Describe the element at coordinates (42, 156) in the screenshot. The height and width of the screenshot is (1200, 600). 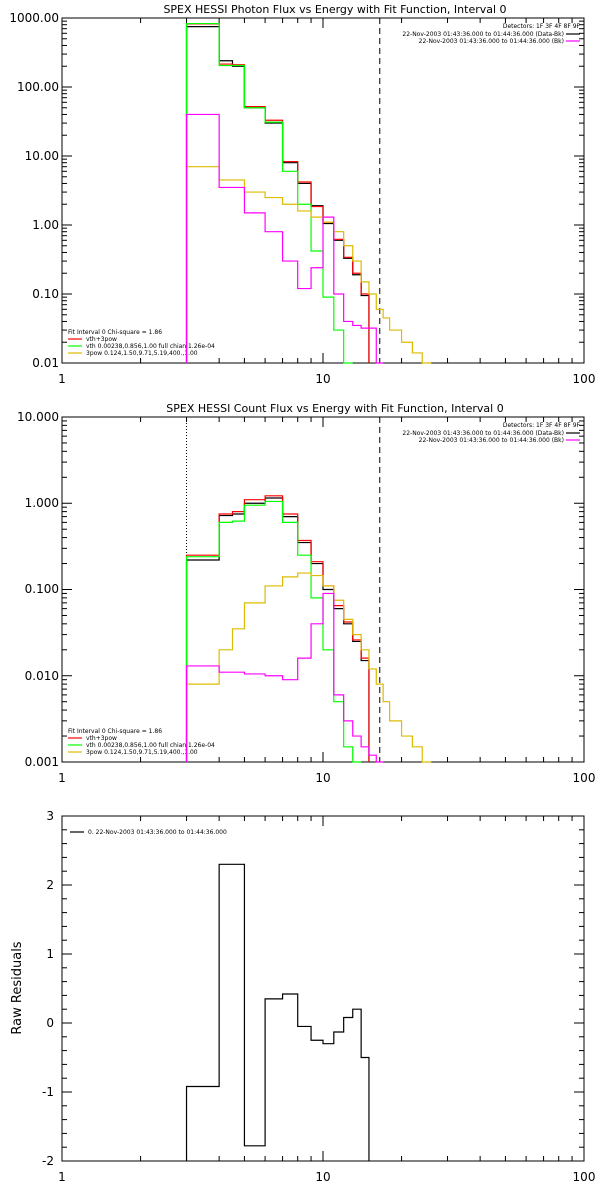
I see `y-tick-label: 10.00` at that location.